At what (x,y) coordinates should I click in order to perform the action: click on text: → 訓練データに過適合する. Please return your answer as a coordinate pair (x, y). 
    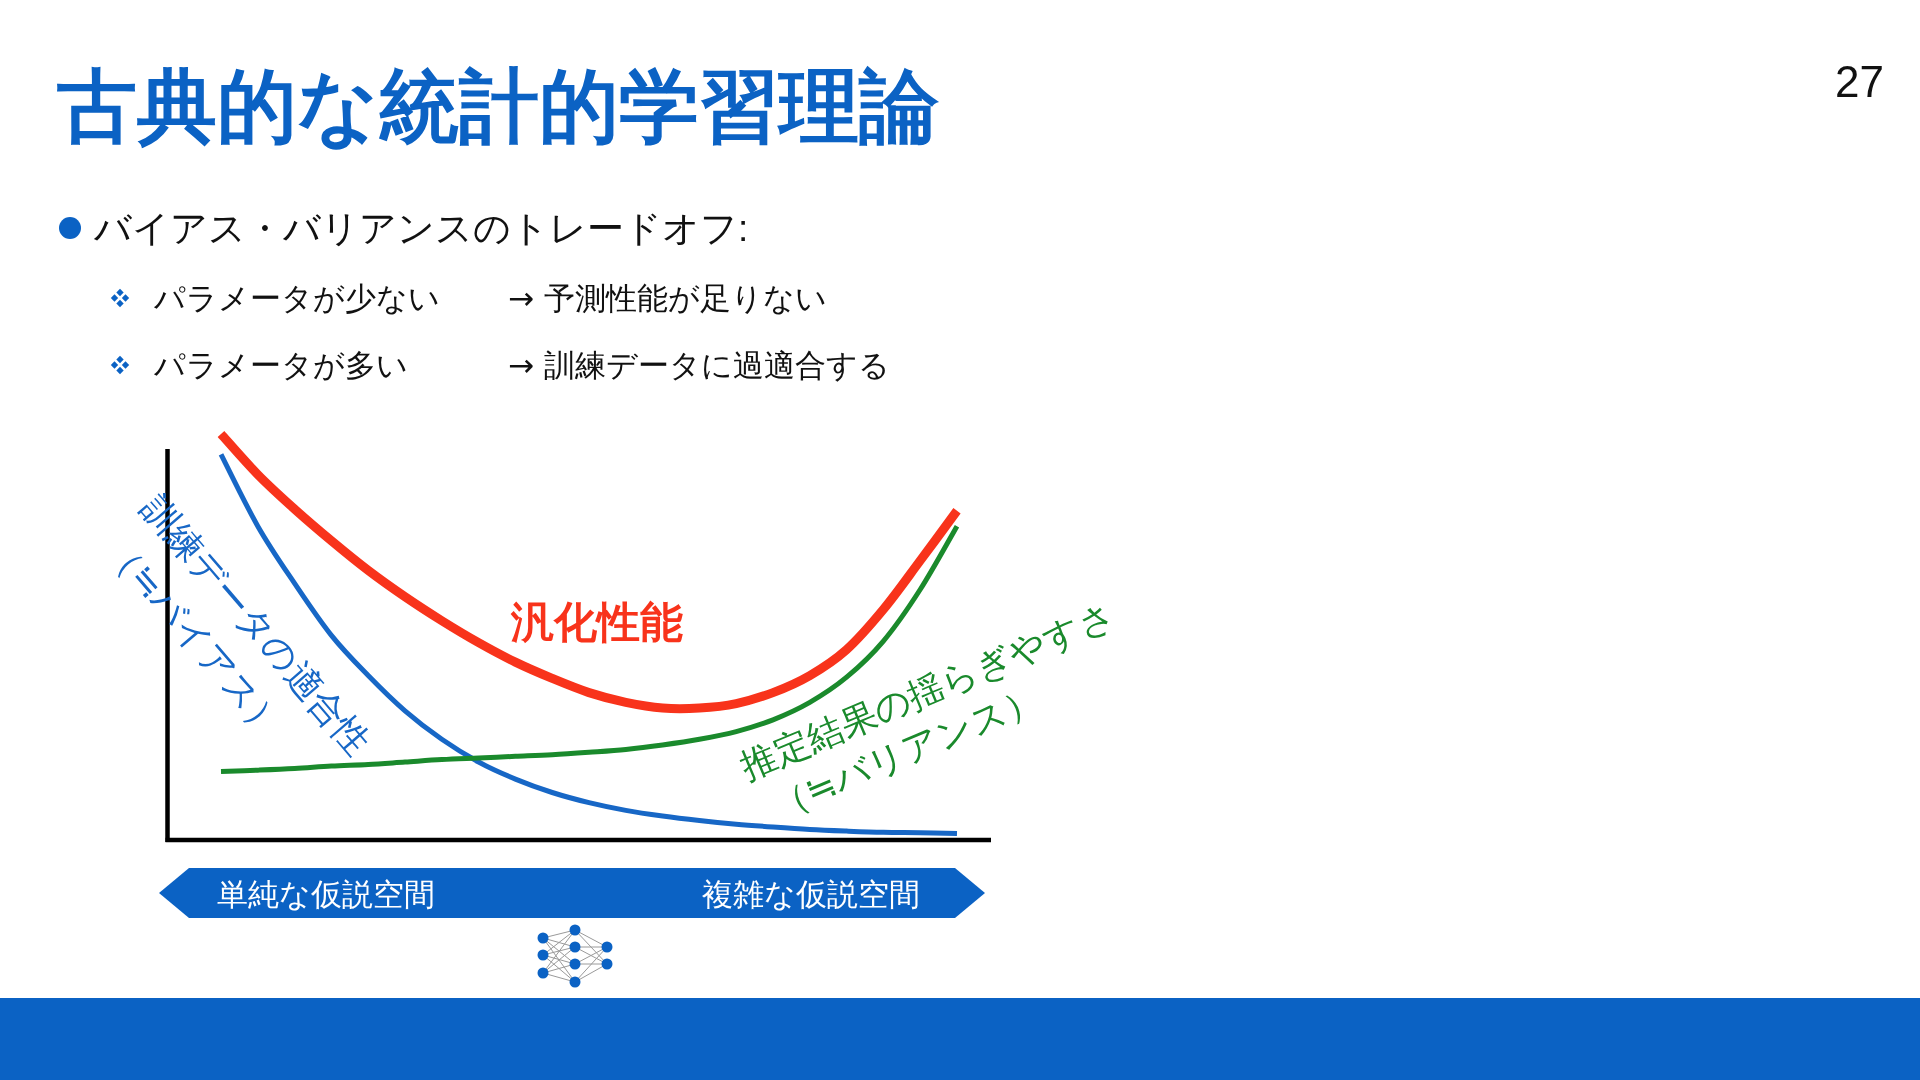
    Looking at the image, I should click on (699, 365).